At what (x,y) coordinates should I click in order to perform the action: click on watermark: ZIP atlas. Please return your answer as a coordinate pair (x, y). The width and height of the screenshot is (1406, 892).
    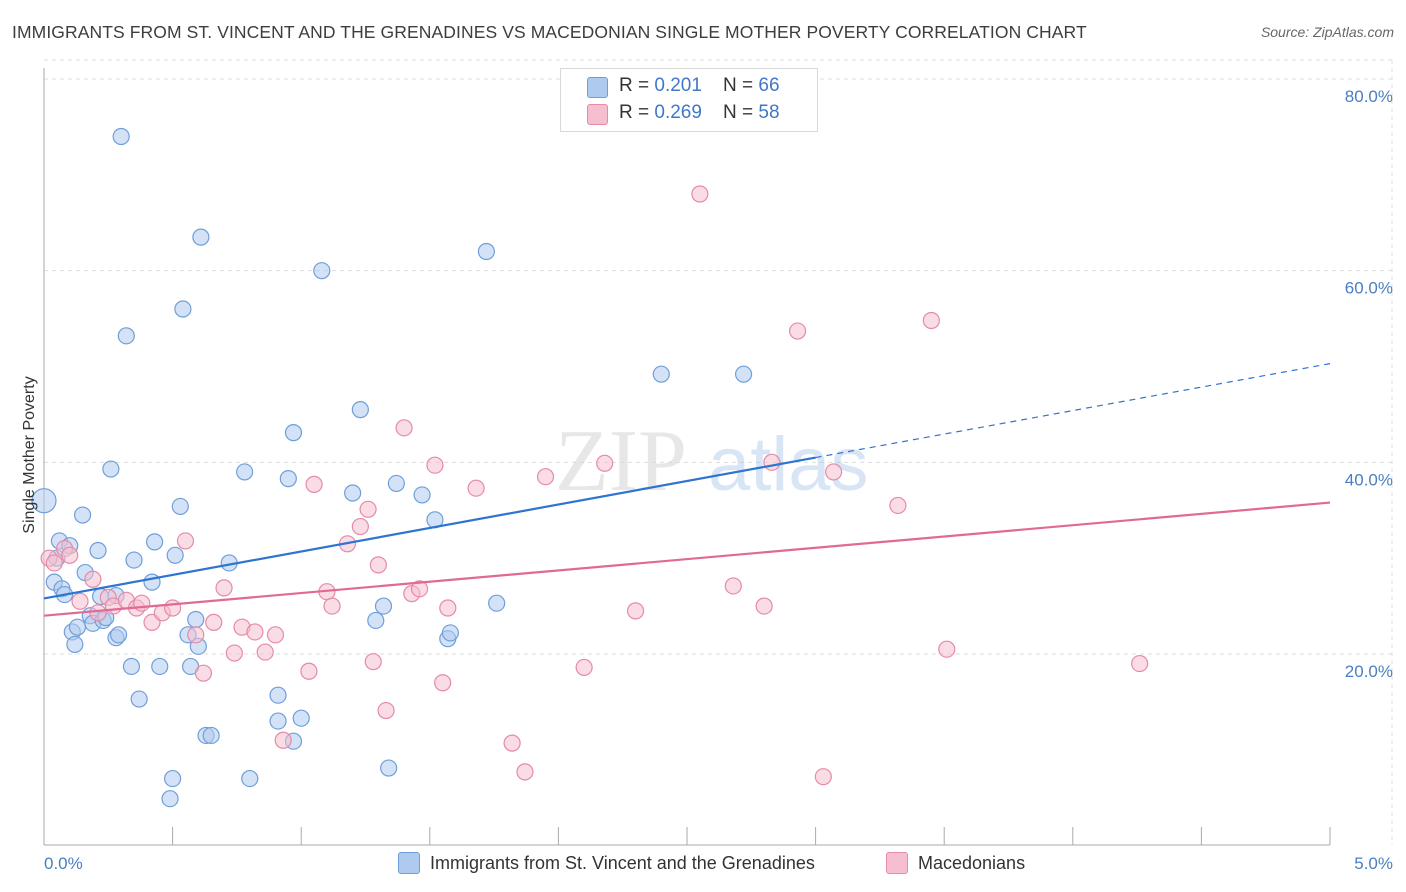
    Looking at the image, I should click on (712, 461).